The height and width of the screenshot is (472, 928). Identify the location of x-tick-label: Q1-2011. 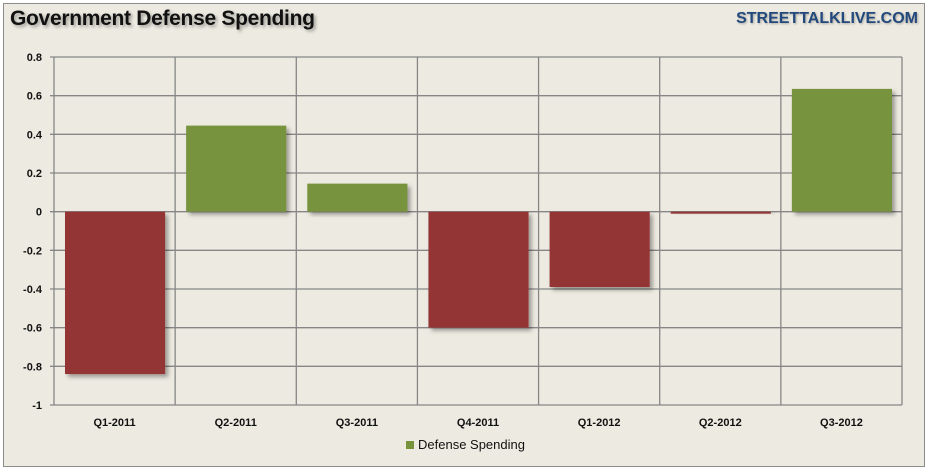
(114, 423).